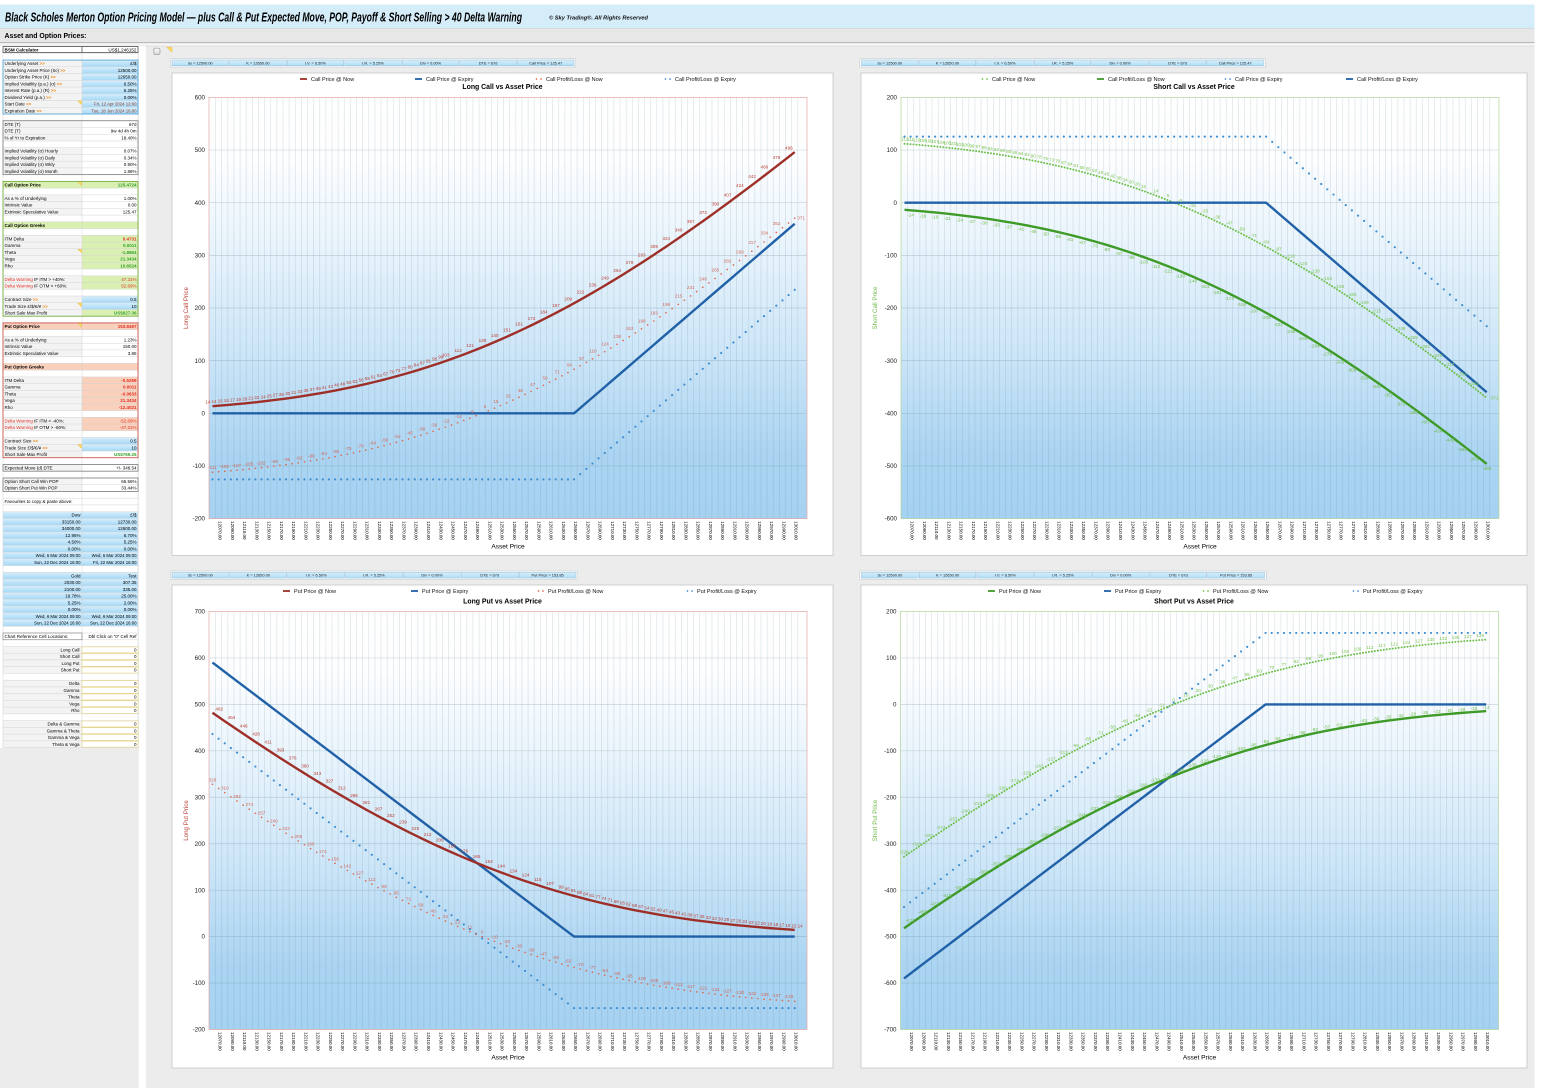  I want to click on svg-text: -83, so click(604, 970).